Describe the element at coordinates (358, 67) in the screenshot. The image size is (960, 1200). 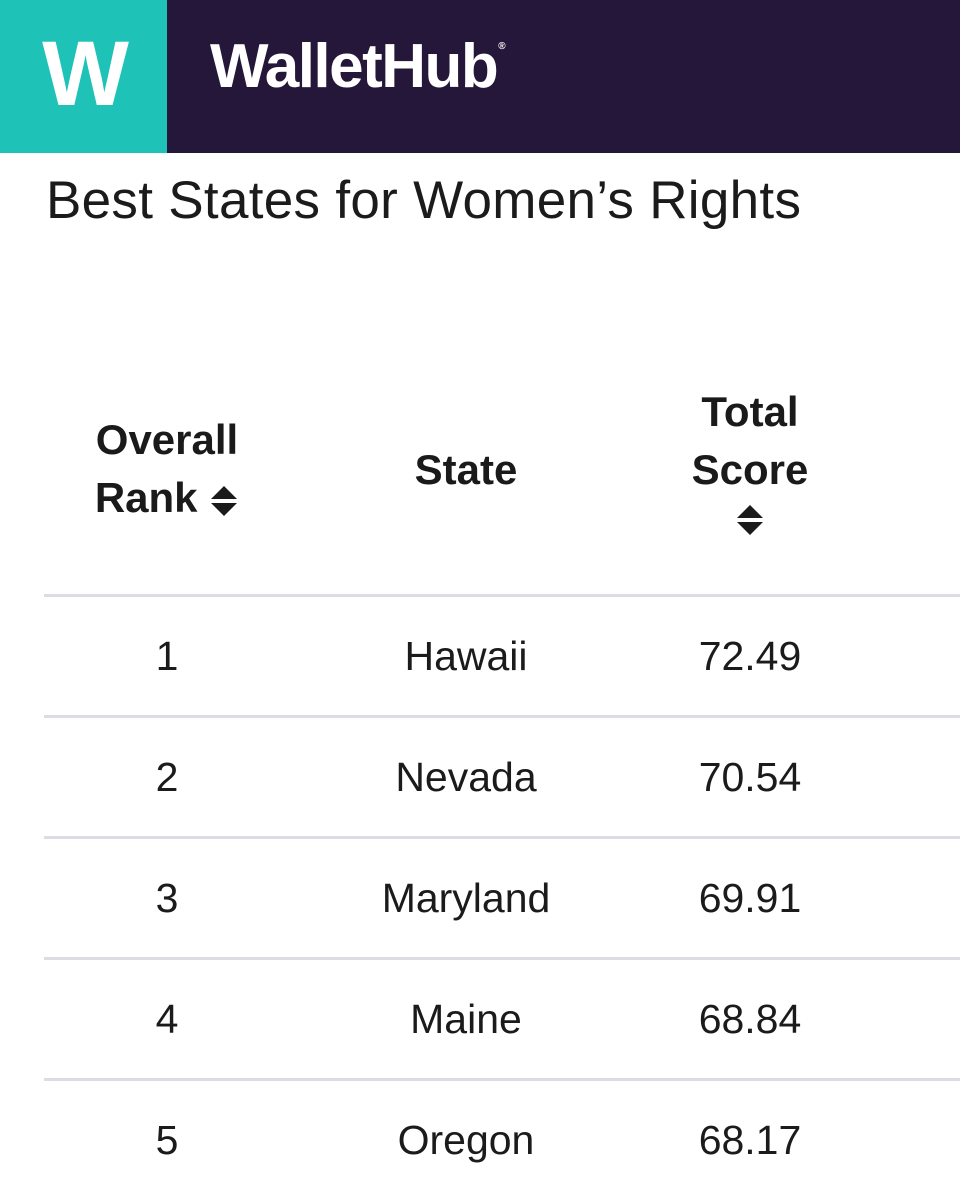
I see `brand-name: WalletHub®` at that location.